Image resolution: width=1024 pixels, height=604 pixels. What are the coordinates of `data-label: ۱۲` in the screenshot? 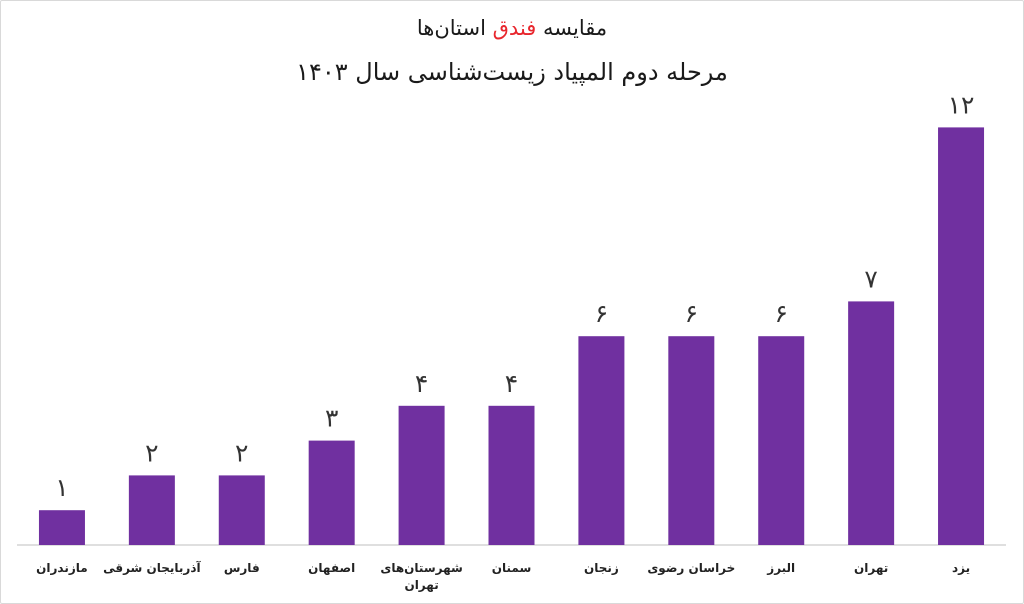 It's located at (961, 104).